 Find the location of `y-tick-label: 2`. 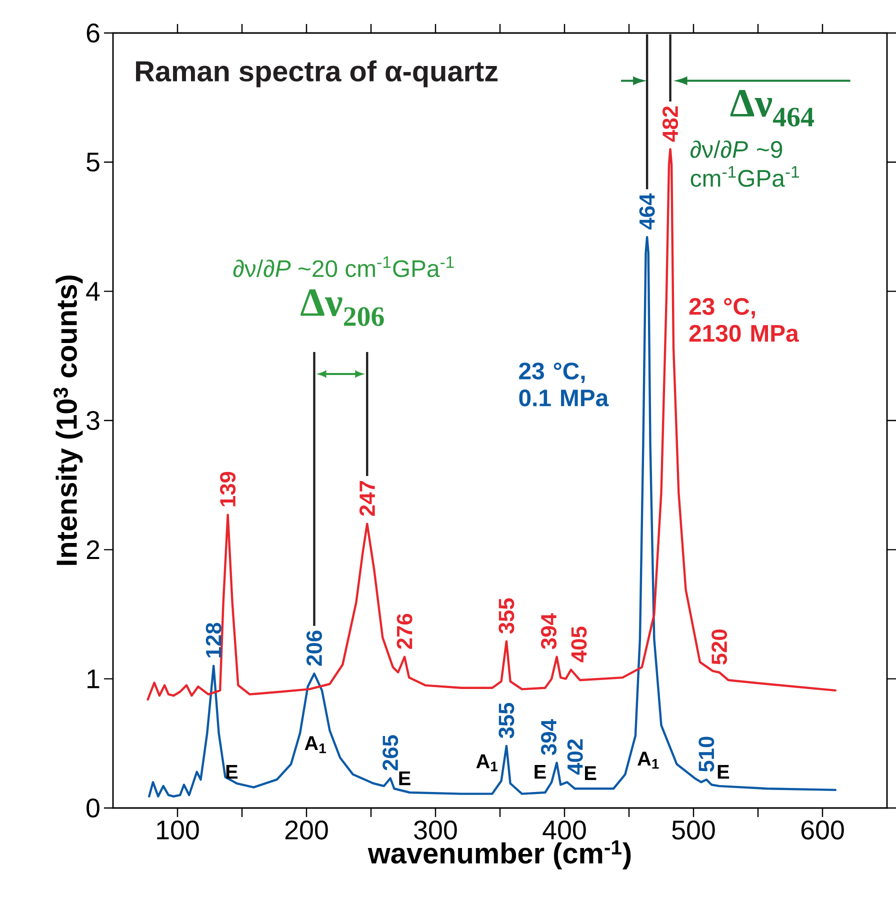

y-tick-label: 2 is located at coordinates (93, 550).